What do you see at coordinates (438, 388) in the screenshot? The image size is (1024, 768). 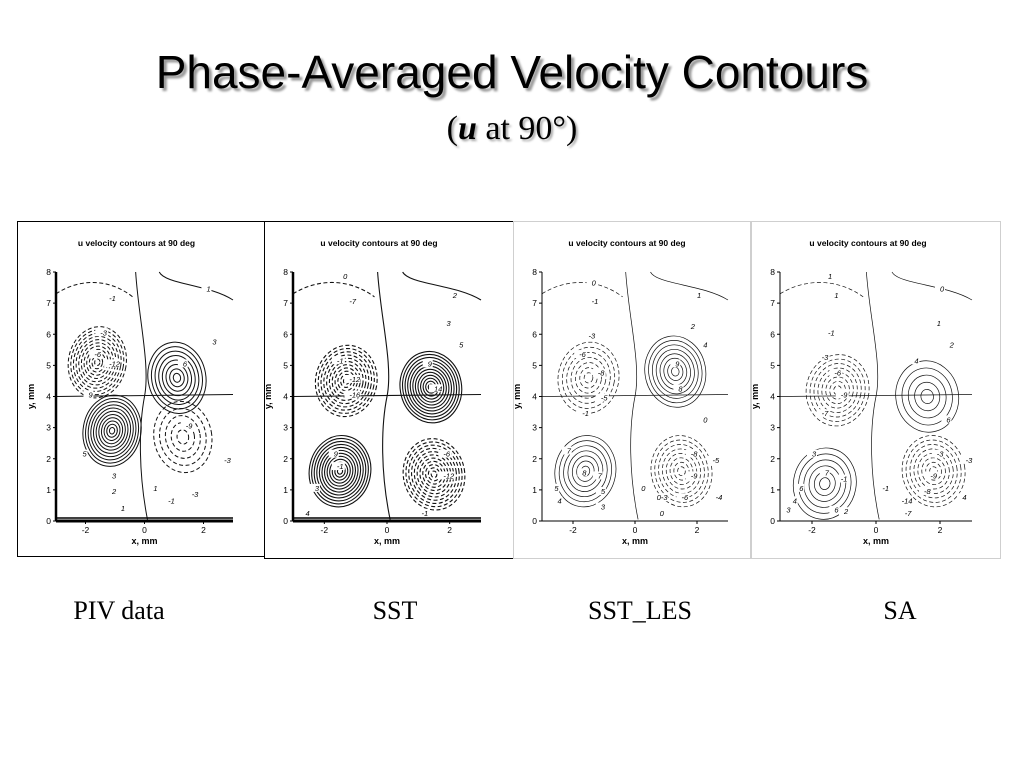 I see `contour-label: 14` at bounding box center [438, 388].